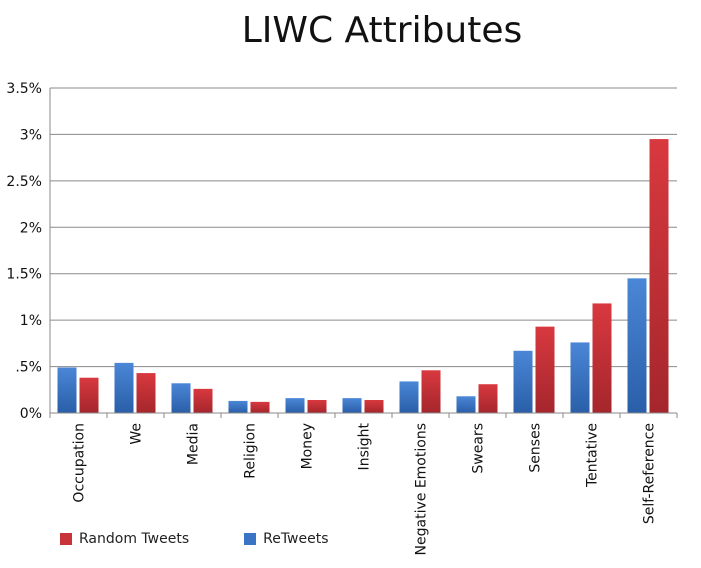 This screenshot has width=701, height=568. Describe the element at coordinates (137, 434) in the screenshot. I see `x-category-label: We` at that location.